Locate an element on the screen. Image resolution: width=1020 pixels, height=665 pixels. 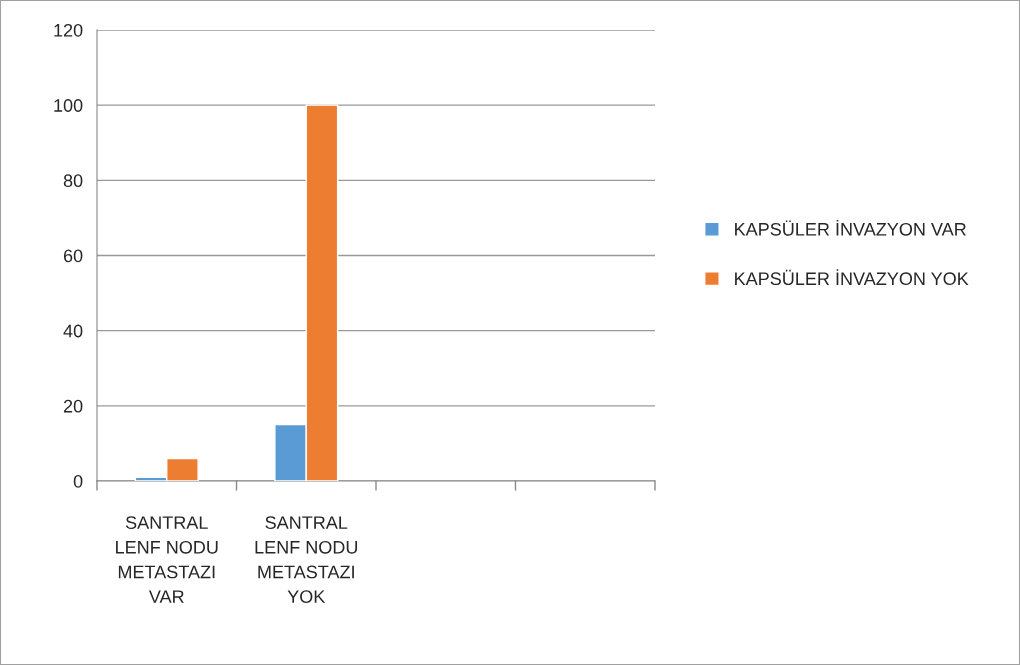
y-tick-label: 80 is located at coordinates (73, 181).